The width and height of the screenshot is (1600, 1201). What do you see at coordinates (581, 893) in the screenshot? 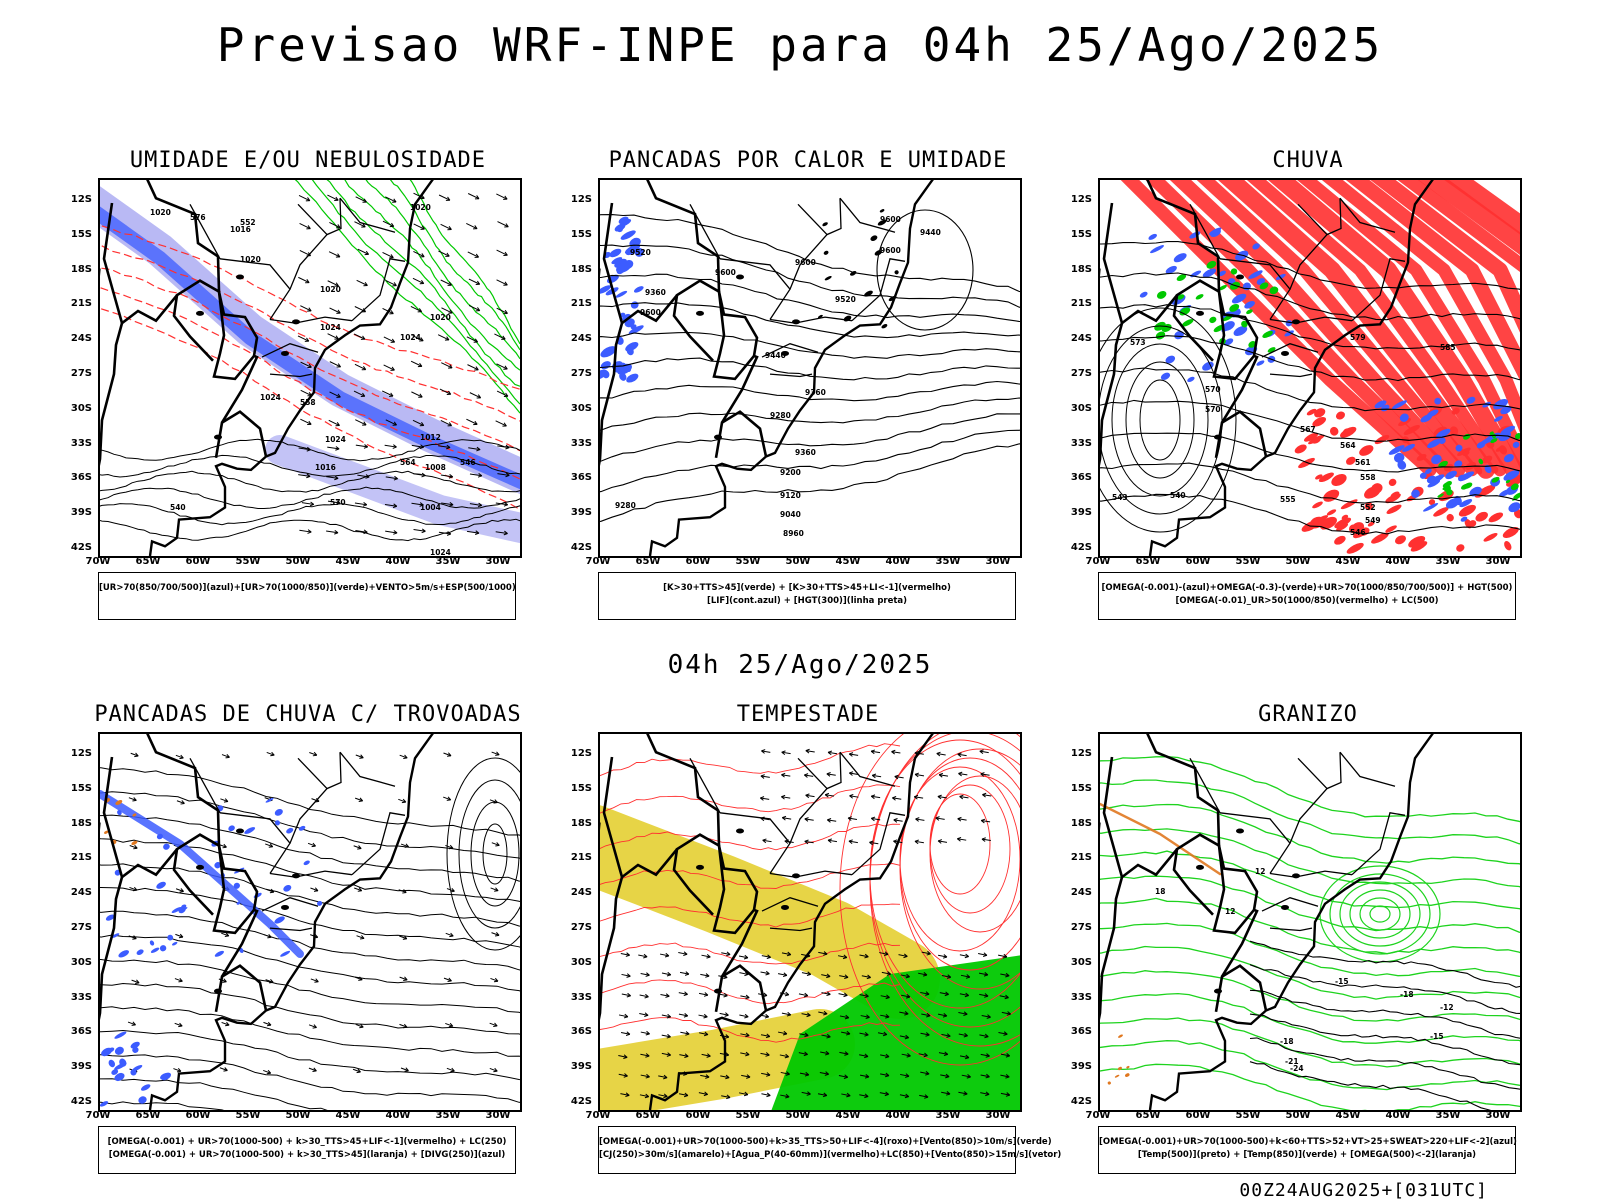
I see `latitude-tick-label: 24S` at bounding box center [581, 893].